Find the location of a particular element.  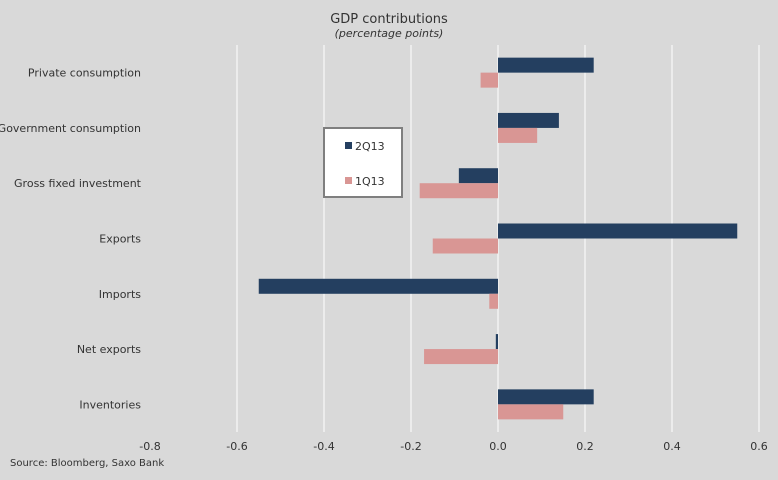

x-tick-label: -0.4 is located at coordinates (323, 446).